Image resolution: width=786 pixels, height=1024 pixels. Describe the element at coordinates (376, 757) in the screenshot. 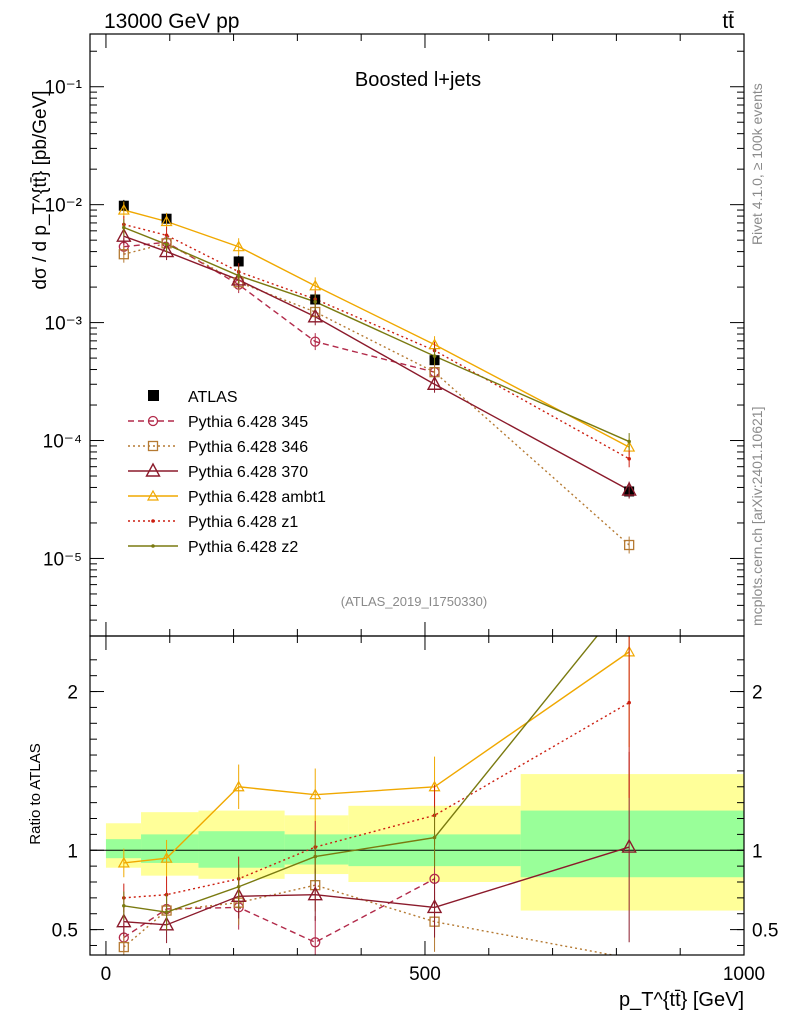

I see `ratio-line-pythia-6-428-ambt1` at that location.